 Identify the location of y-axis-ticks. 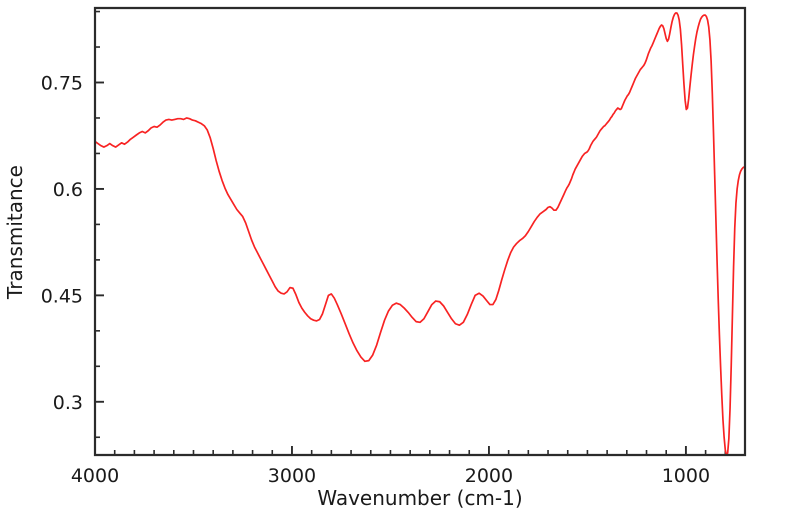
(99, 224).